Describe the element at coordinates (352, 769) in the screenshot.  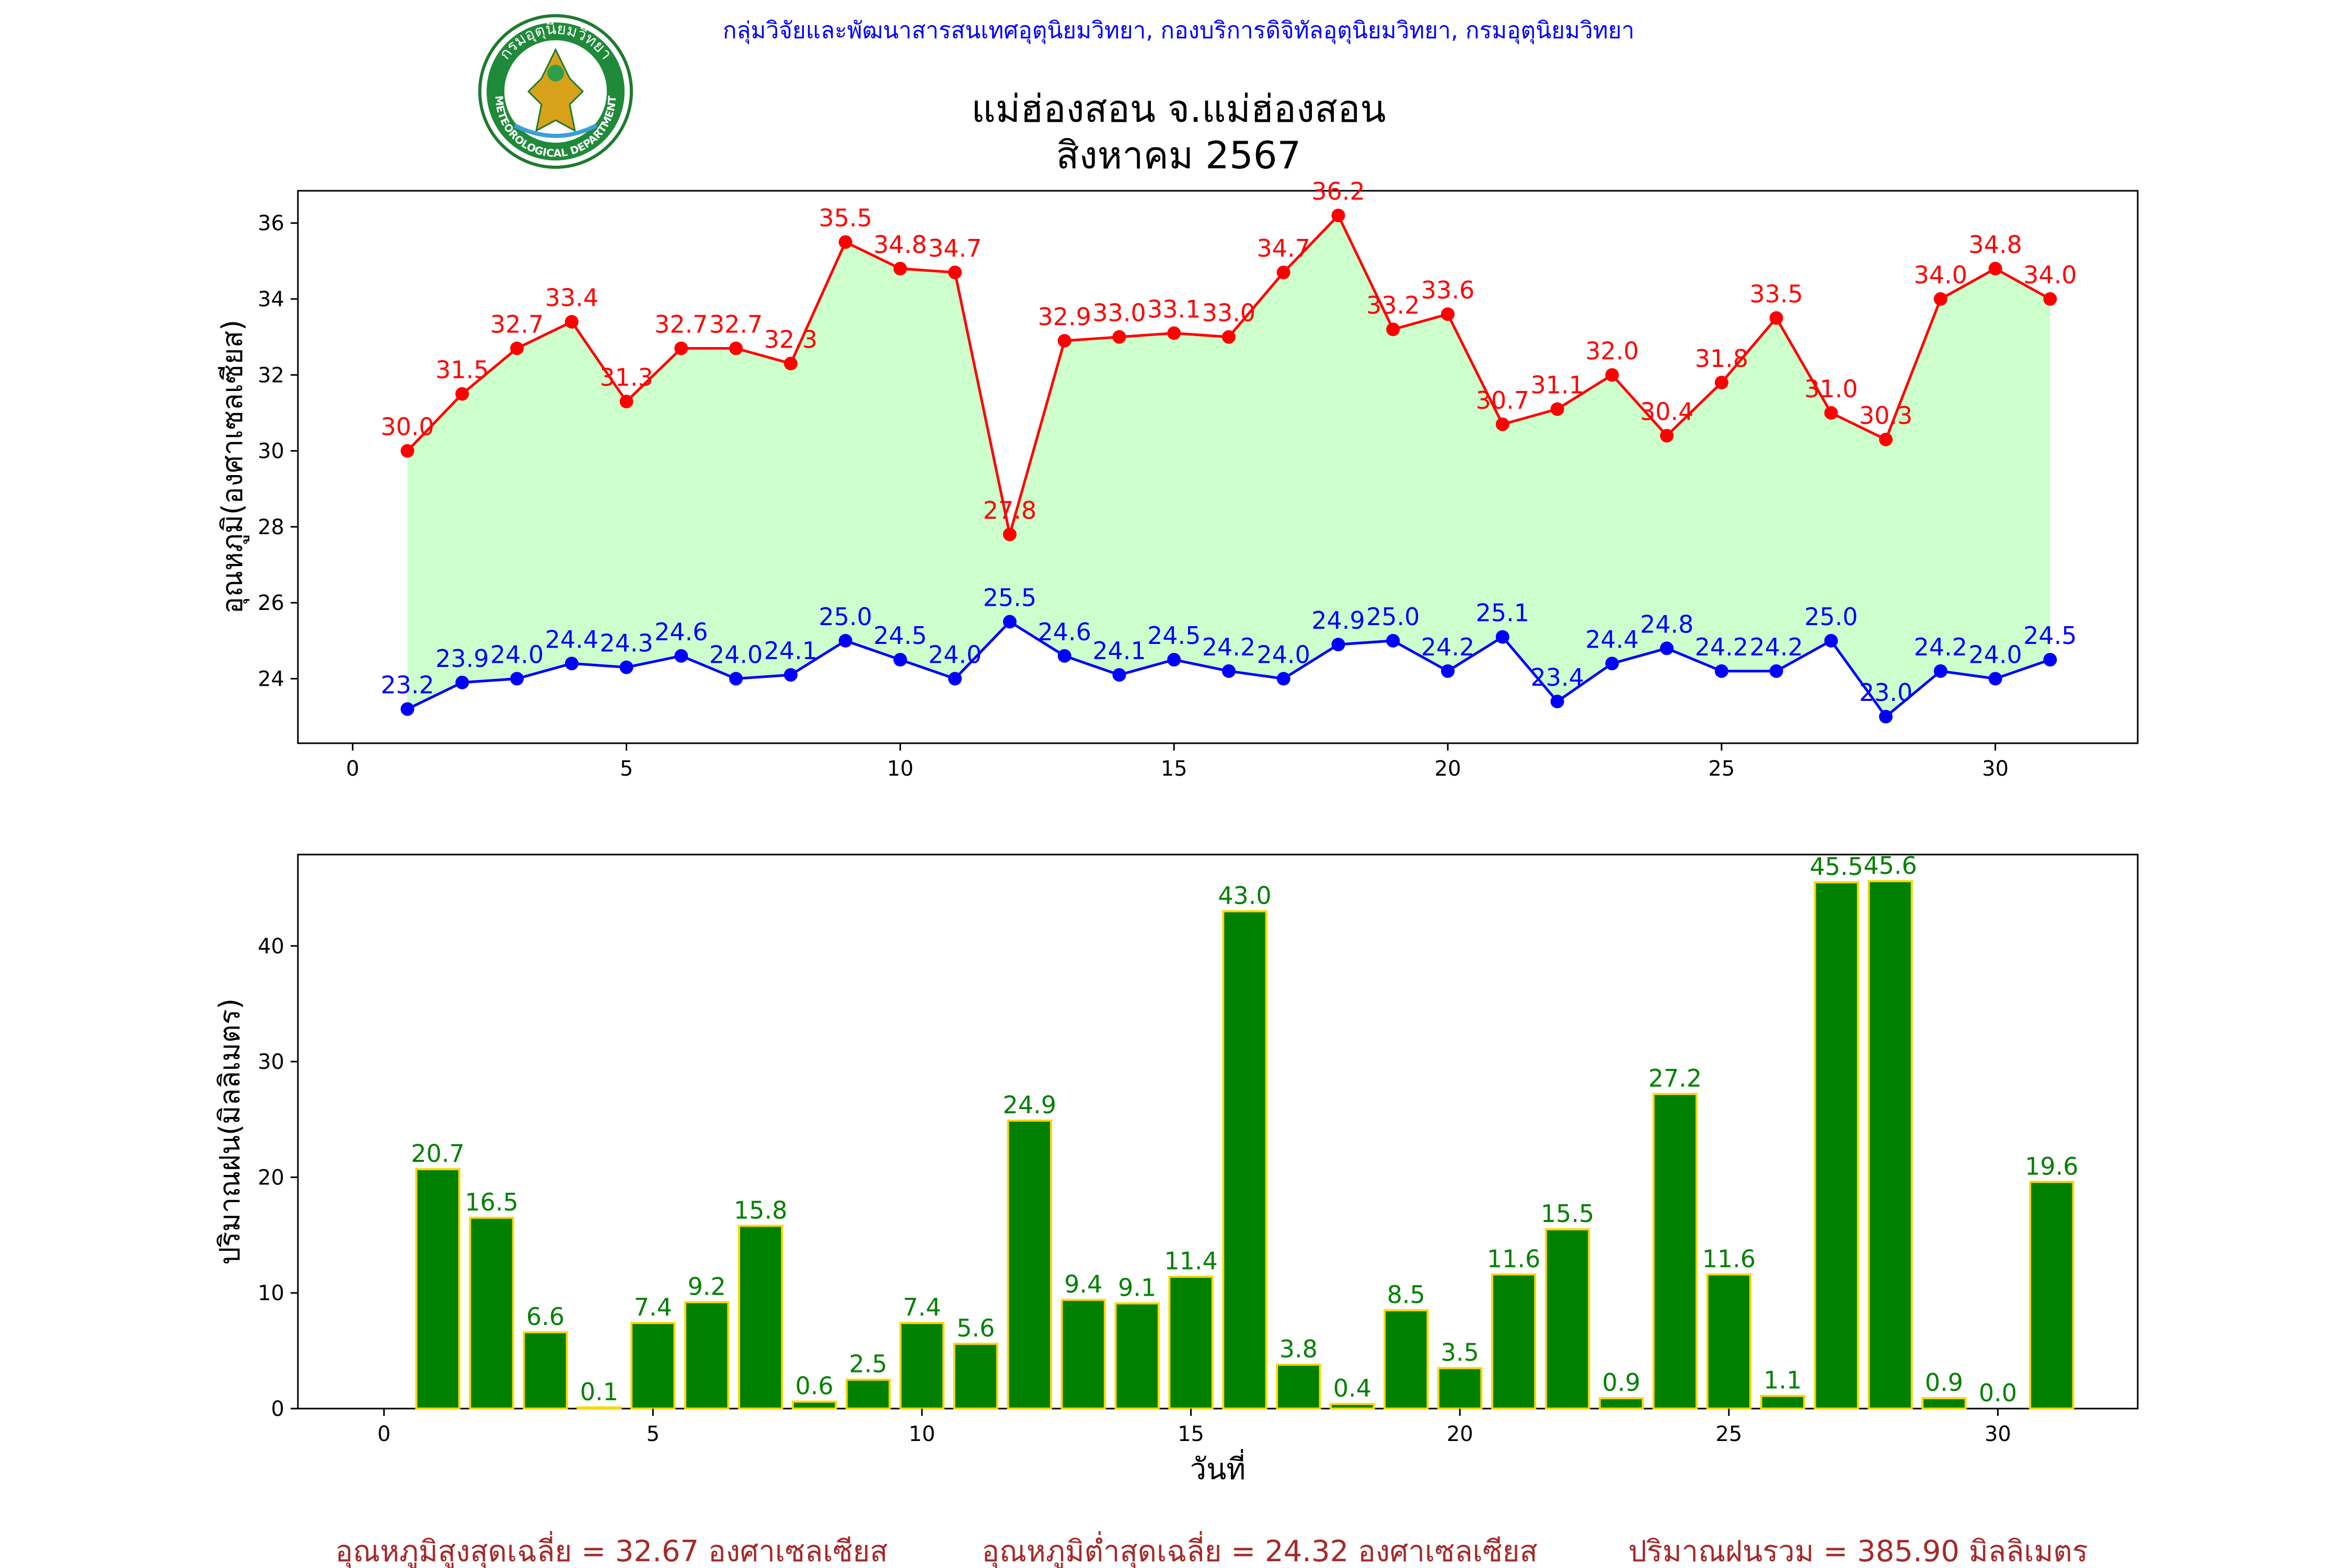
I see `temperature-x-tick-label: 0` at that location.